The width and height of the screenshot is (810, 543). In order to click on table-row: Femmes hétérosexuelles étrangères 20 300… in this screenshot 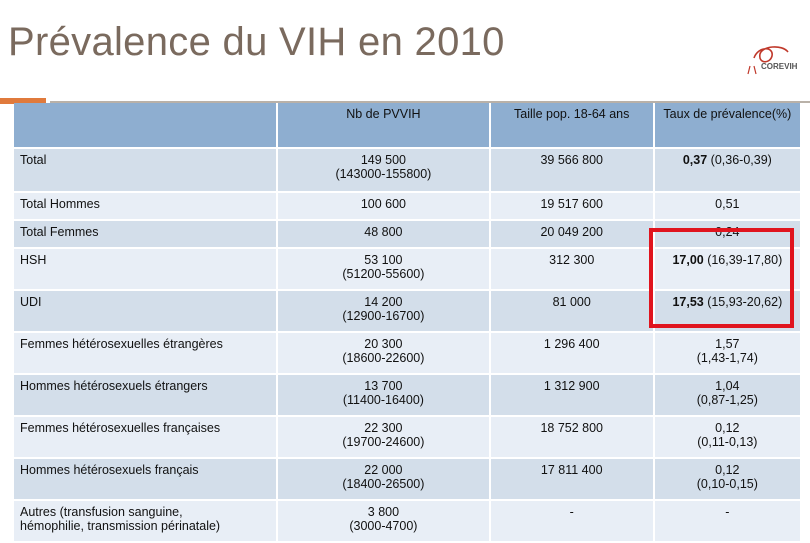, I will do `click(407, 354)`.